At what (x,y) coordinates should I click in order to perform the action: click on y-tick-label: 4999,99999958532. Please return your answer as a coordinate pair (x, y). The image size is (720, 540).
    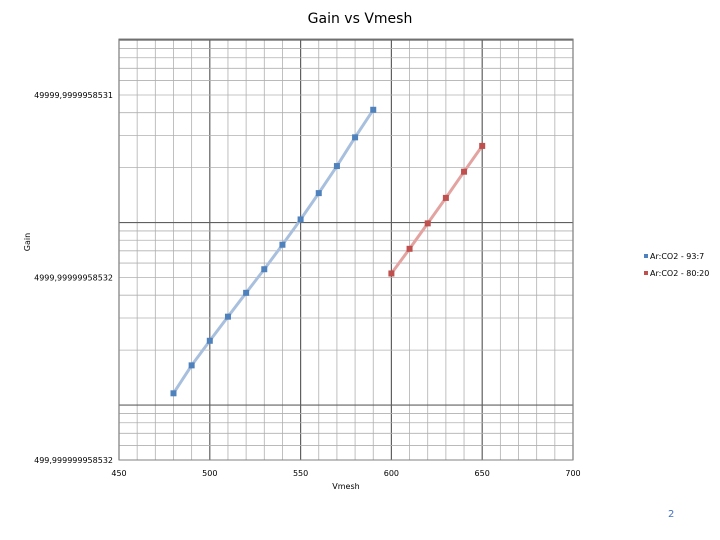
    Looking at the image, I should click on (73, 278).